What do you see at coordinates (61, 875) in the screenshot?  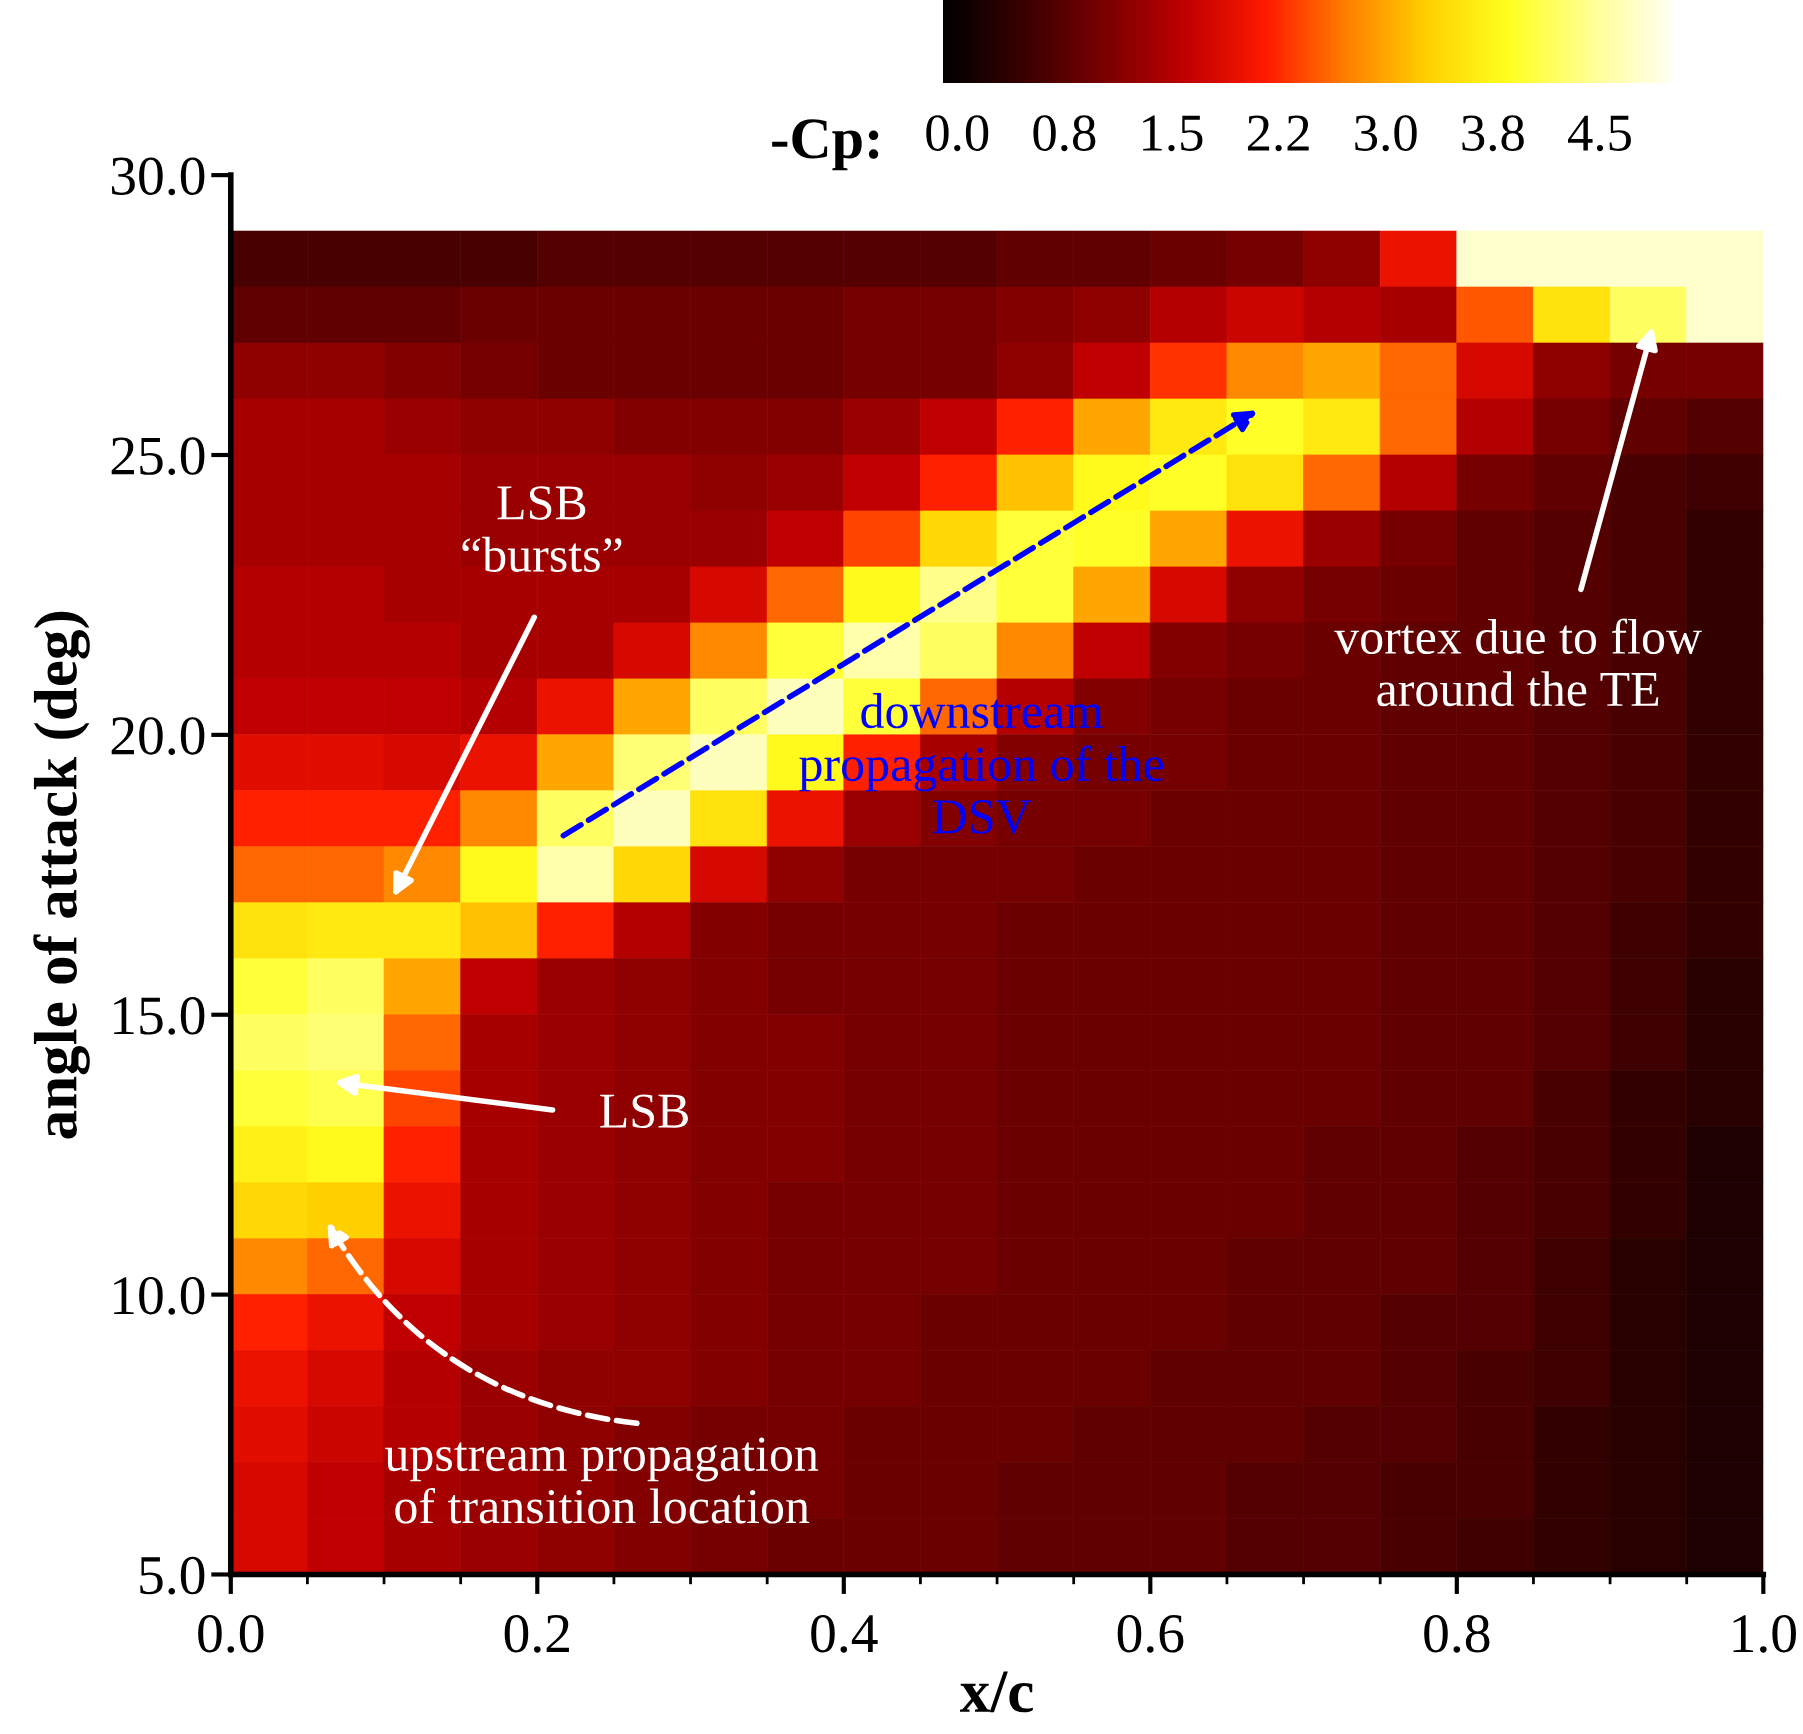 I see `y-axis-title: angle of attack (deg)` at bounding box center [61, 875].